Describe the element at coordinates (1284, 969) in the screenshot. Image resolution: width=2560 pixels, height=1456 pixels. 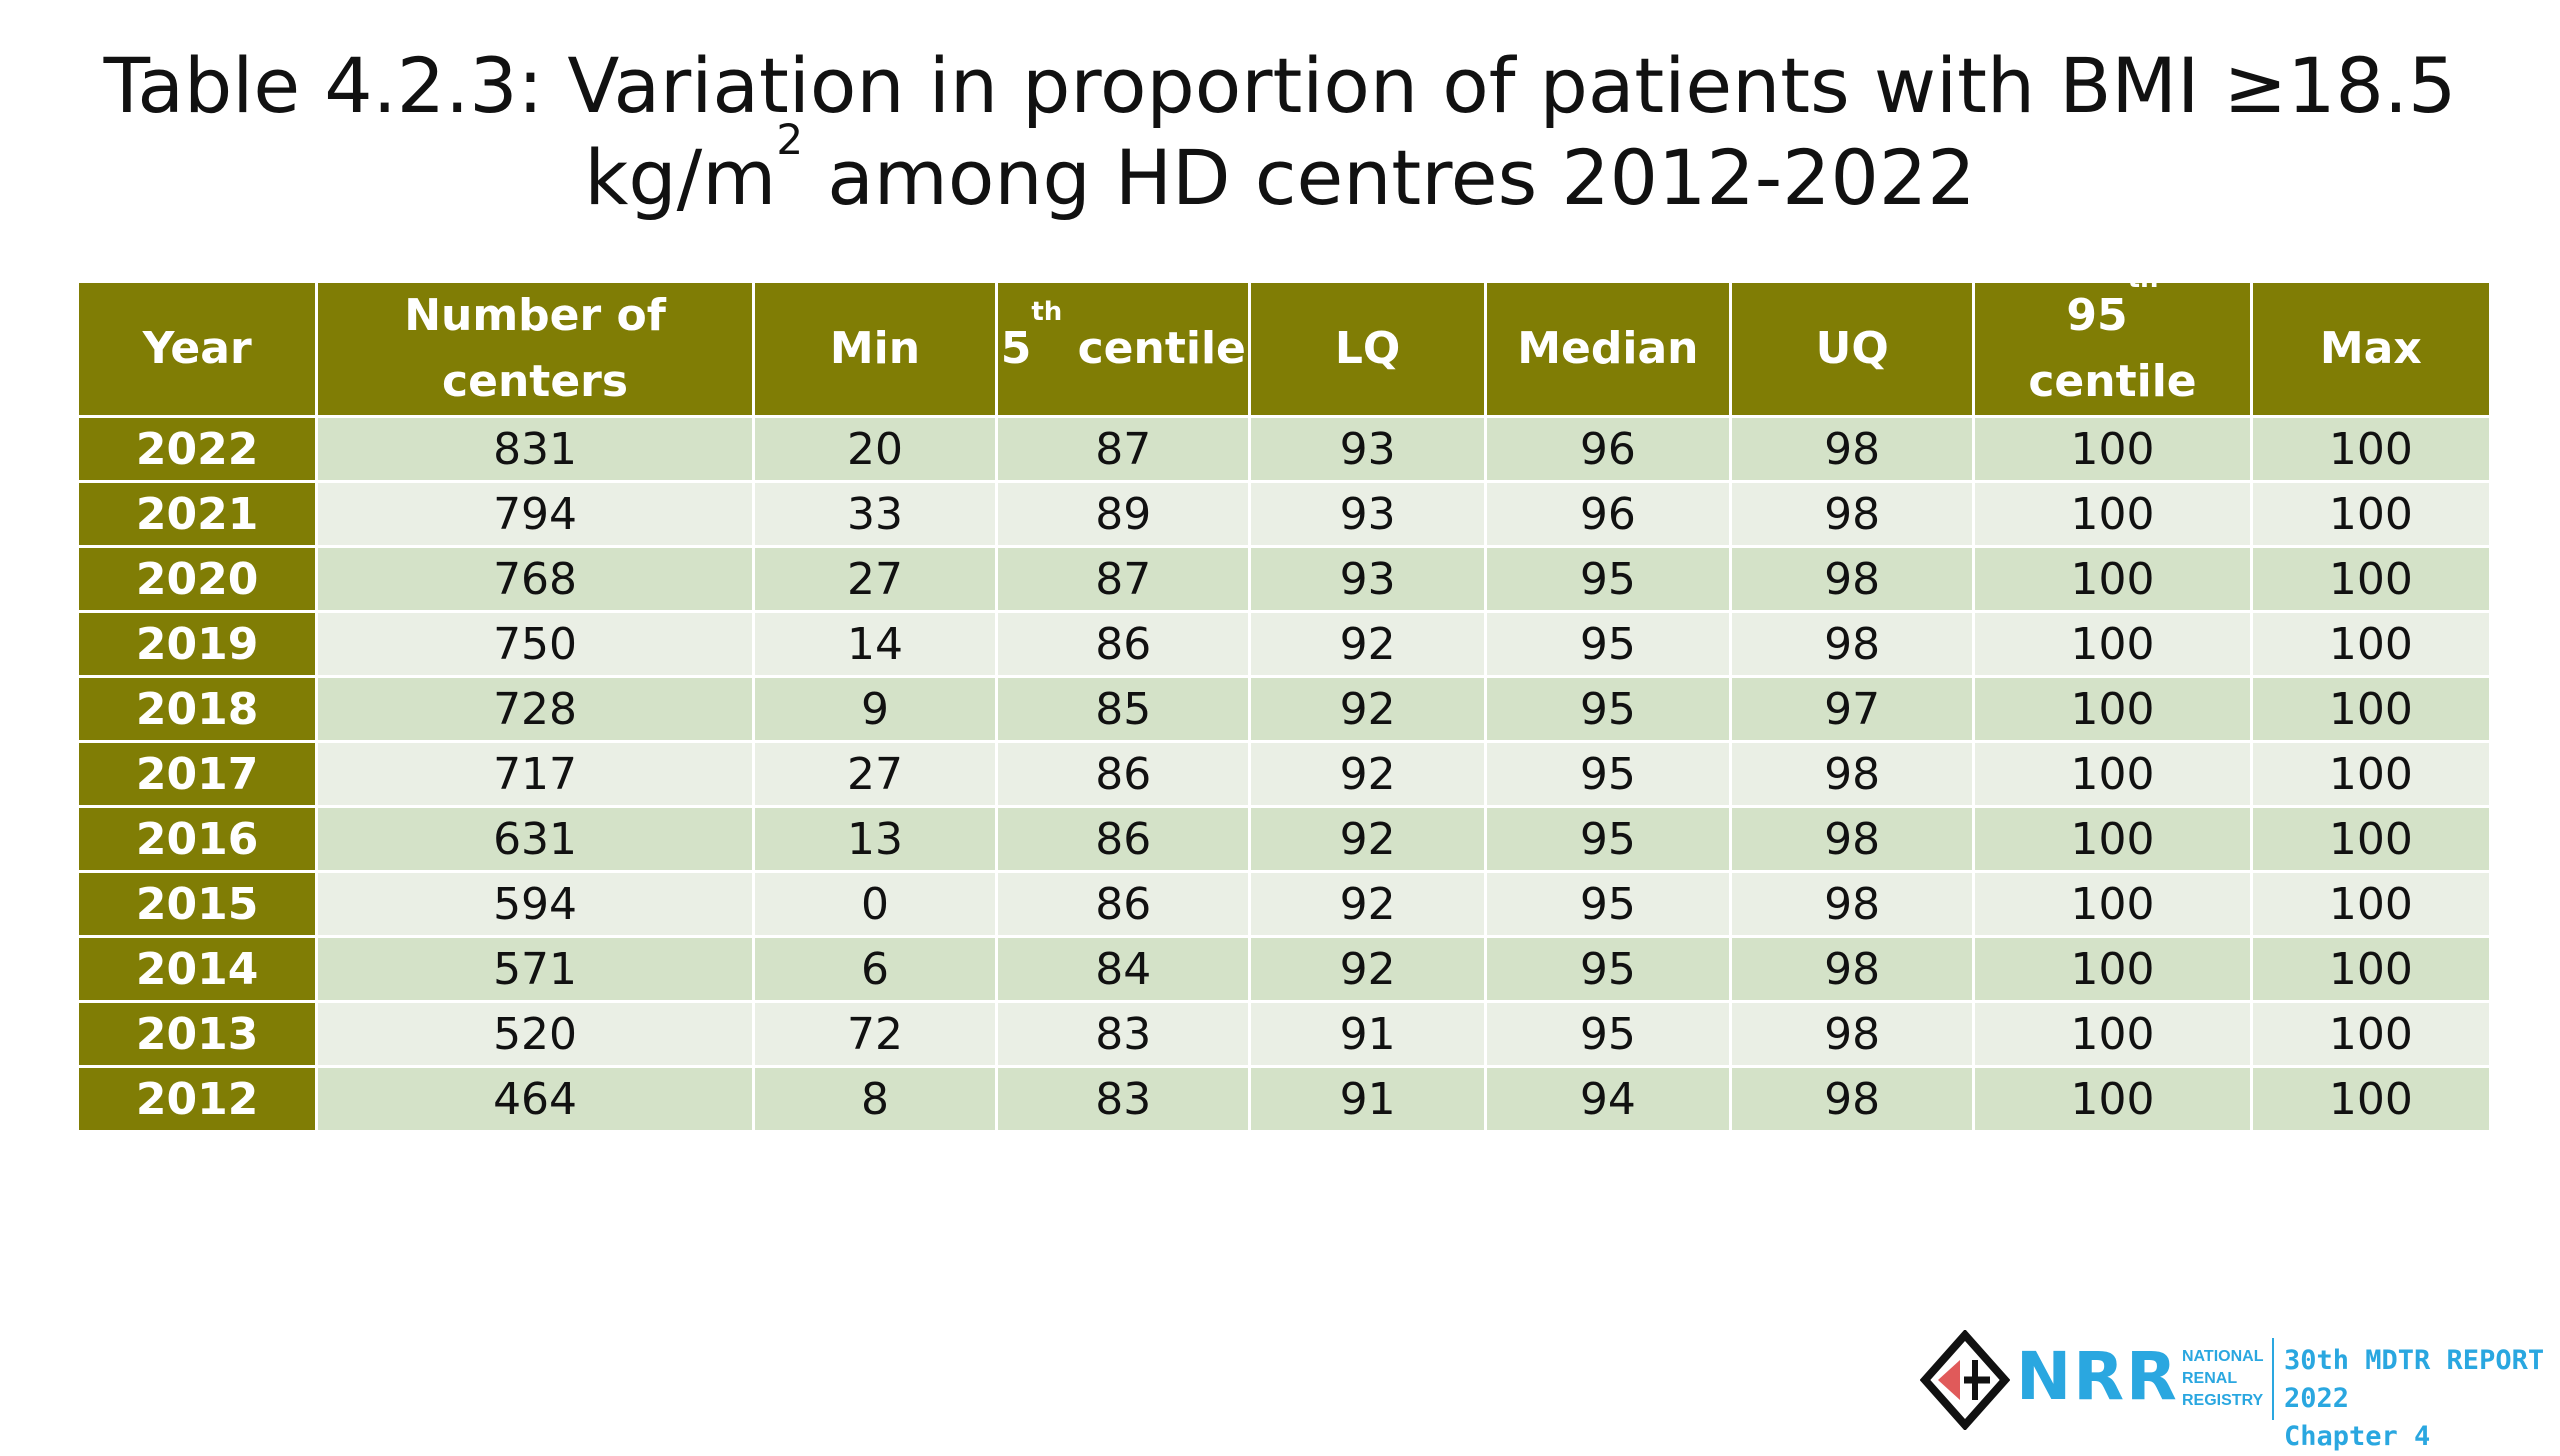
I see `table-row: 2014 571 6 84 92 95 98 100 100` at that location.